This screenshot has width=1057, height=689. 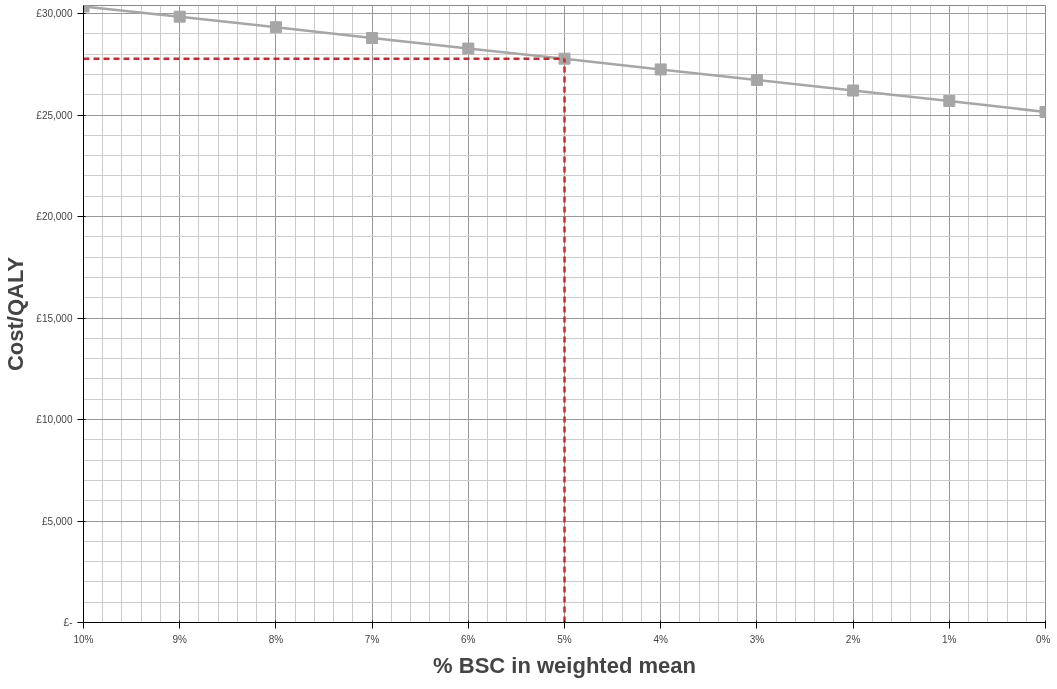 I want to click on x-tick-label: 10%, so click(x=83, y=639).